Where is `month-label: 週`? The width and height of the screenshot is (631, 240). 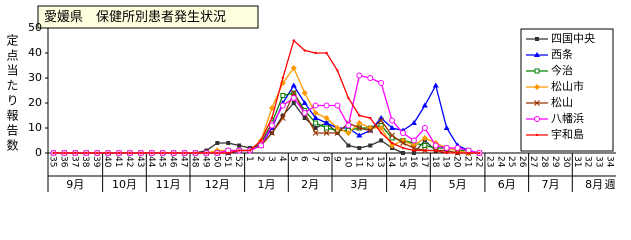
month-label: 週 is located at coordinates (610, 184).